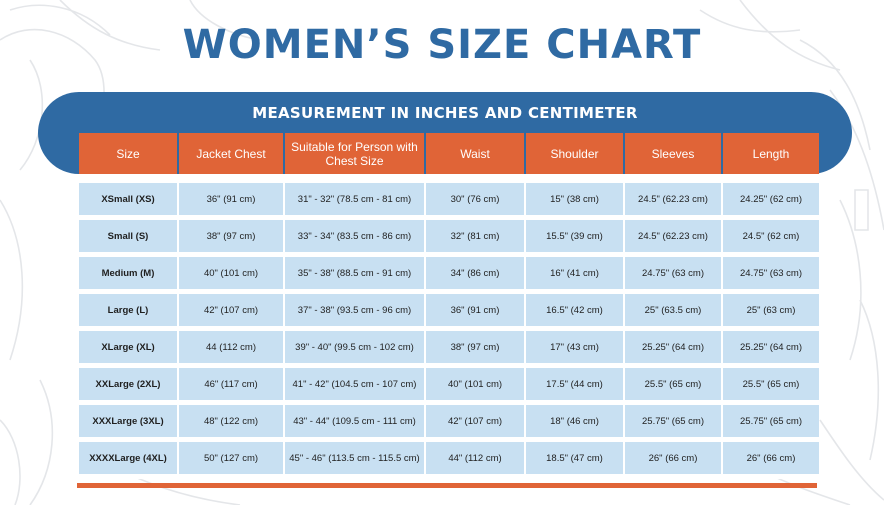  Describe the element at coordinates (128, 460) in the screenshot. I see `cell-size: XXXXLarge (4XL)` at that location.